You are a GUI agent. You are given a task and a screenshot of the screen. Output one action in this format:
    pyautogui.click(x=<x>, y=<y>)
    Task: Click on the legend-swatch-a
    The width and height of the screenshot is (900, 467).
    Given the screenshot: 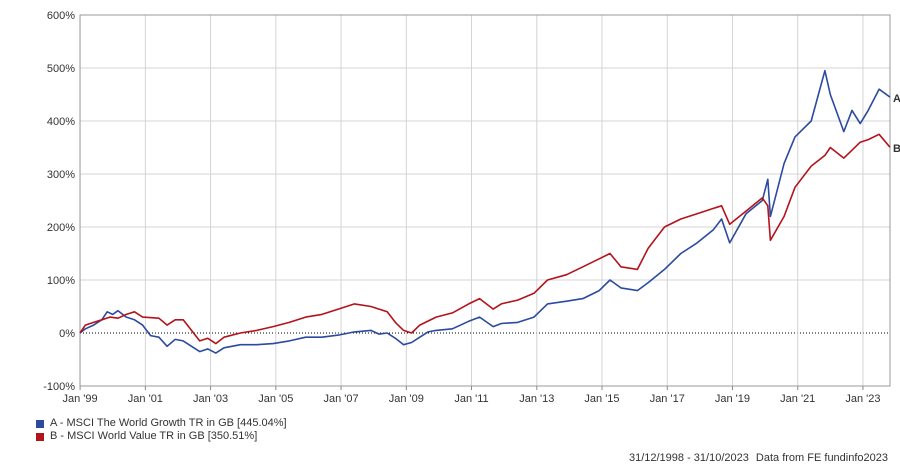 What is the action you would take?
    pyautogui.click(x=40, y=423)
    